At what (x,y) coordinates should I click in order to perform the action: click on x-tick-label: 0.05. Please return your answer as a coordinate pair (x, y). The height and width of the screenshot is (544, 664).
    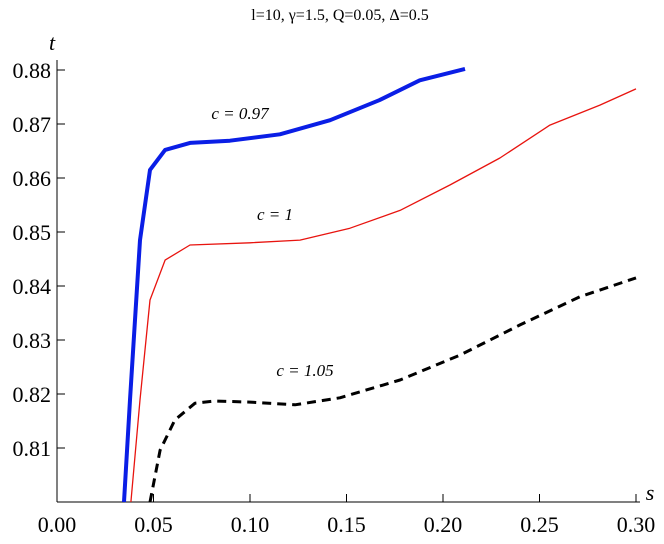
    Looking at the image, I should click on (153, 524).